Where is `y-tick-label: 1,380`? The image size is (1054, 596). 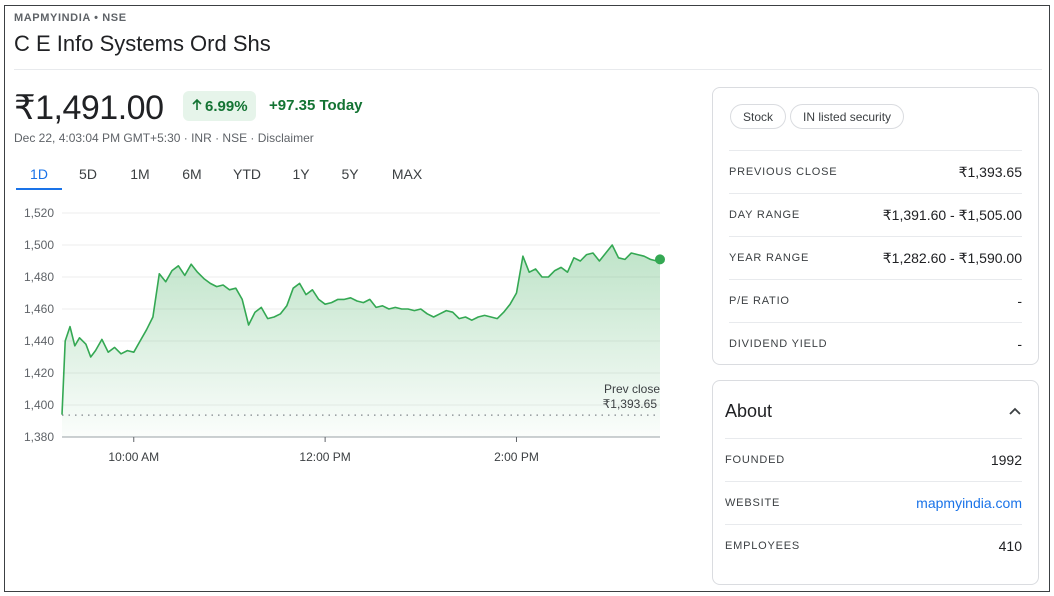
y-tick-label: 1,380 is located at coordinates (39, 437).